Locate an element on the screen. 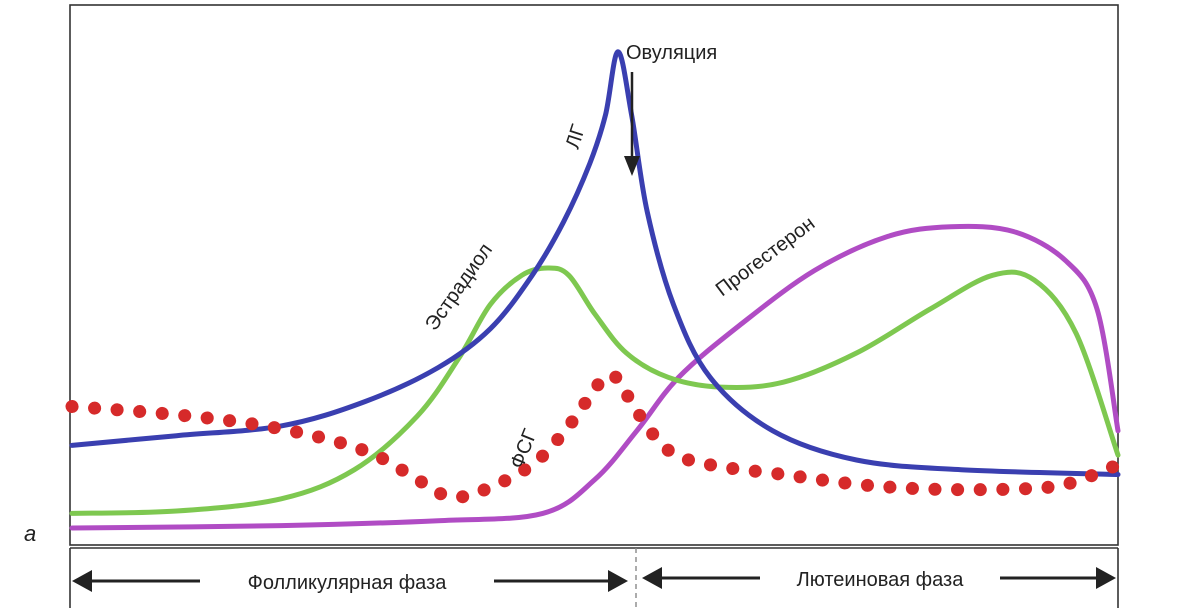  lh-series-label: ЛГ is located at coordinates (576, 137).